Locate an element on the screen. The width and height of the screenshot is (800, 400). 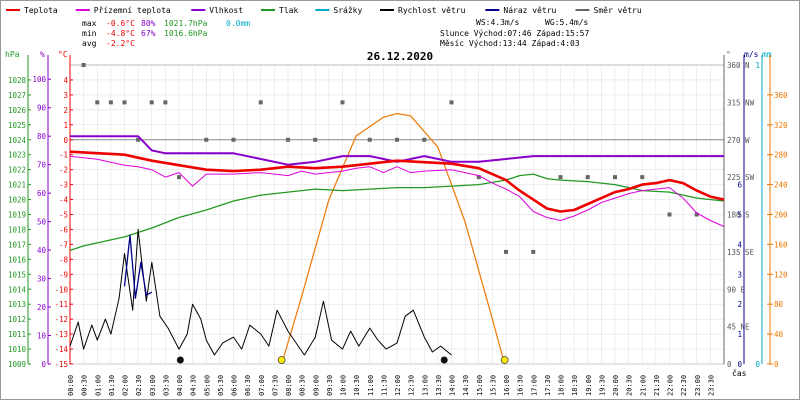
stat-max-temp: -0.6°C is located at coordinates (120, 23).